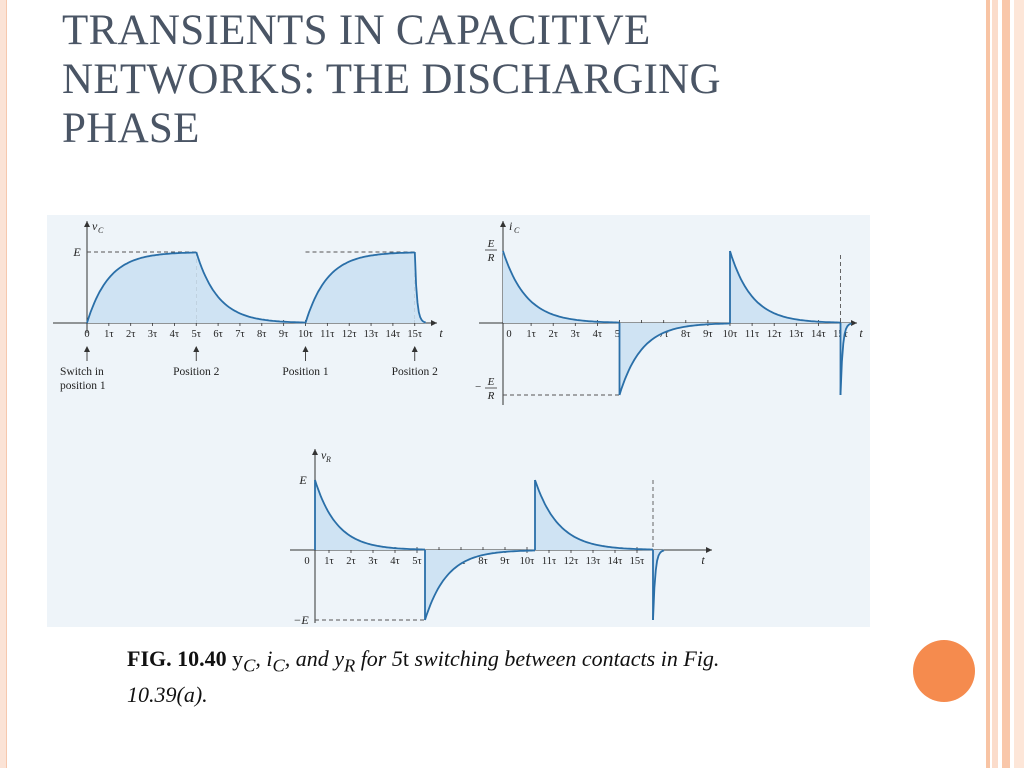  I want to click on vc-tick-label-8: 8τ, so click(261, 334).